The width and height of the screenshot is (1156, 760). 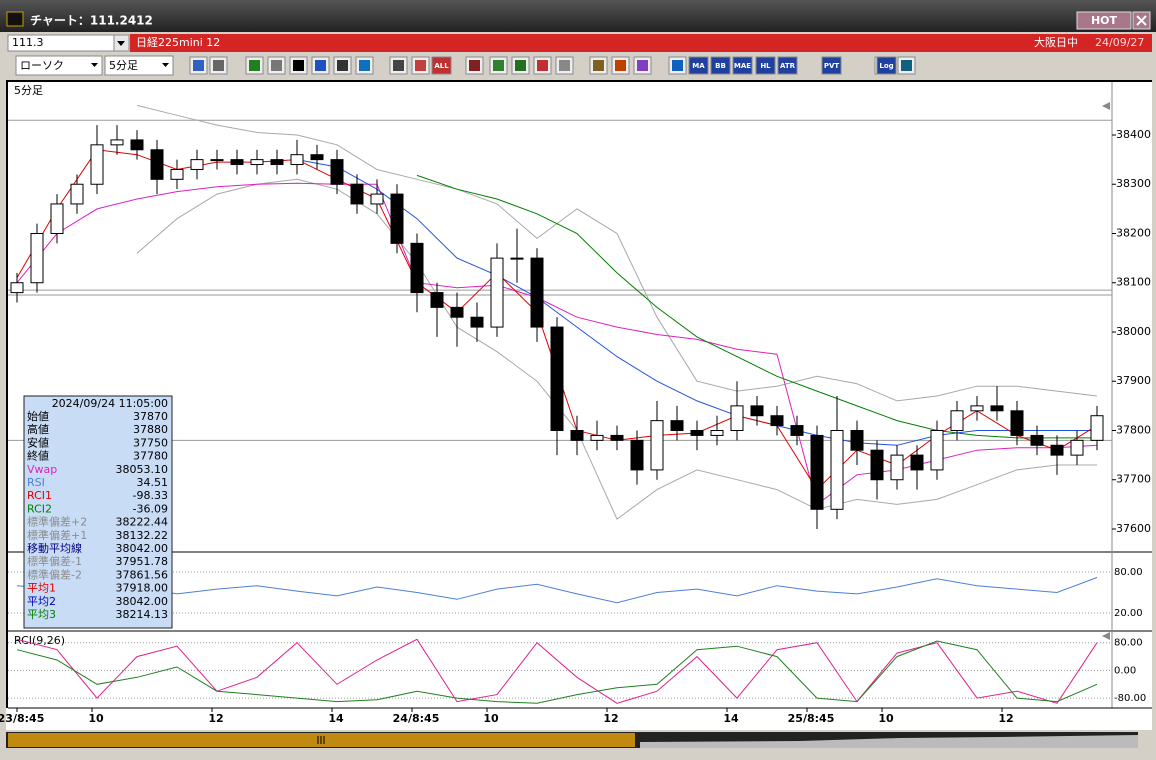 I want to click on tool-label: HL, so click(x=765, y=66).